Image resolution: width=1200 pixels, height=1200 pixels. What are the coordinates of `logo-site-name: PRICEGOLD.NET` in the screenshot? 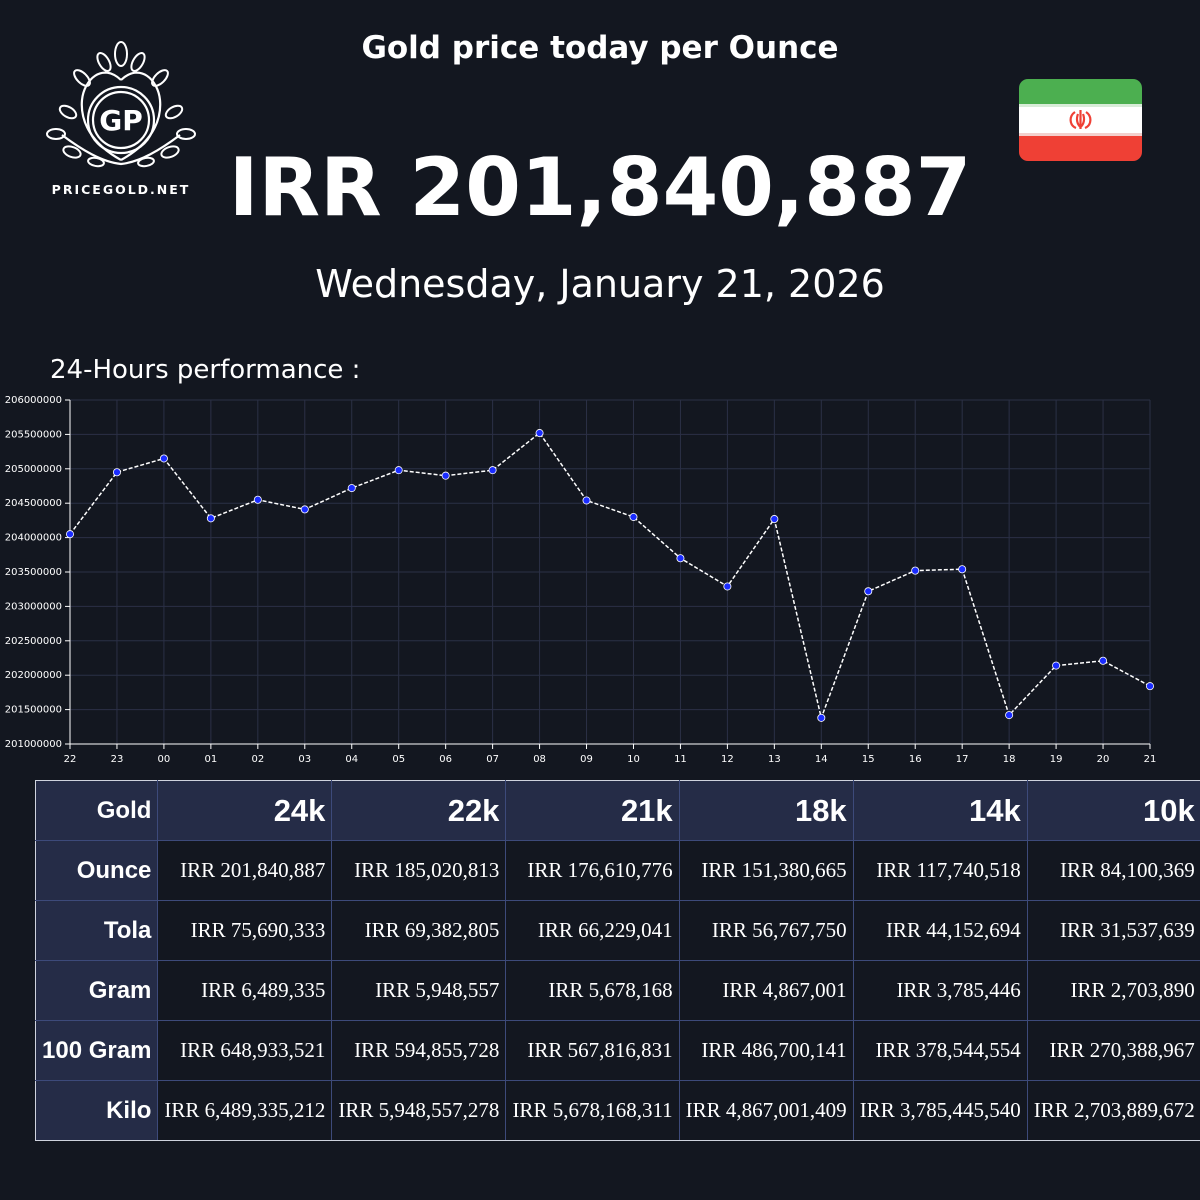 It's located at (121, 189).